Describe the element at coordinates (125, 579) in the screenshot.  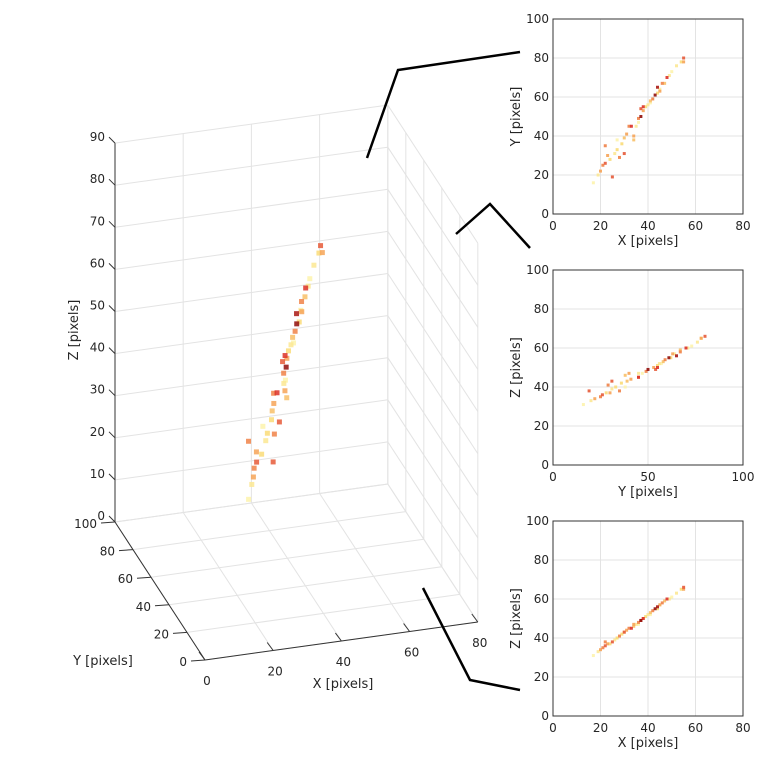
I see `y-tick-label: 60` at that location.